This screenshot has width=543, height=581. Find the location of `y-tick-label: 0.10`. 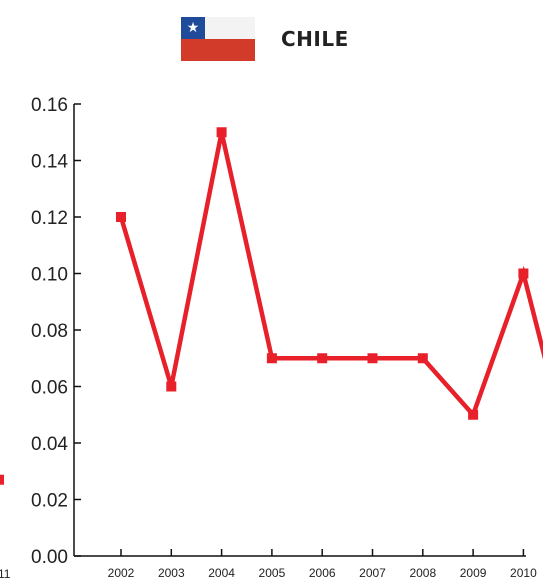

y-tick-label: 0.10 is located at coordinates (49, 275).